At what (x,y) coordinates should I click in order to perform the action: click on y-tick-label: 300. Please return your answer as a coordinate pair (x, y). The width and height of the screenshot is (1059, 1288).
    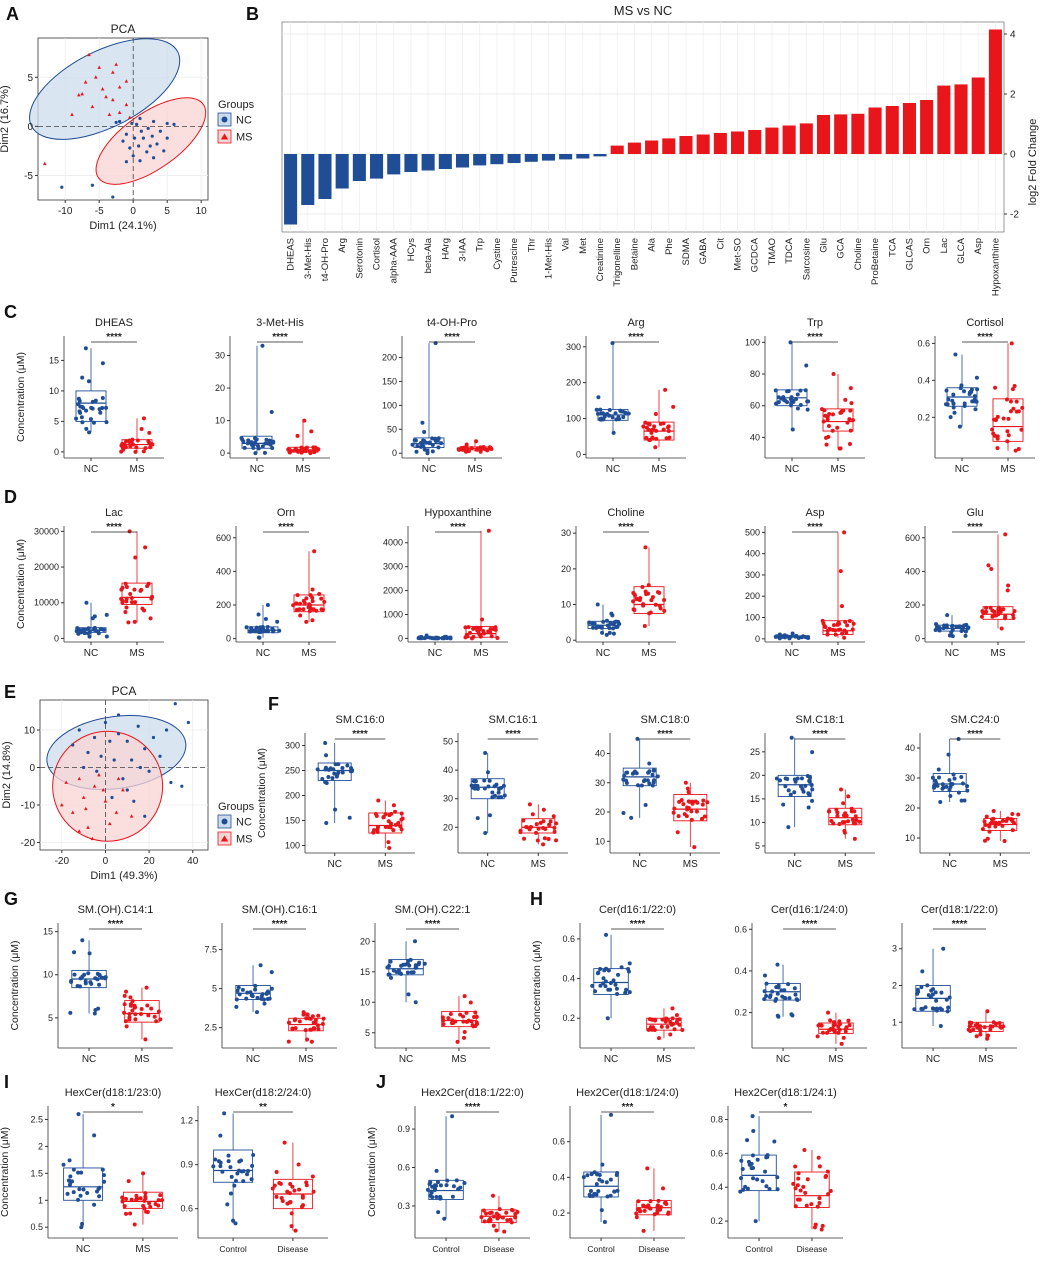
    Looking at the image, I should click on (292, 746).